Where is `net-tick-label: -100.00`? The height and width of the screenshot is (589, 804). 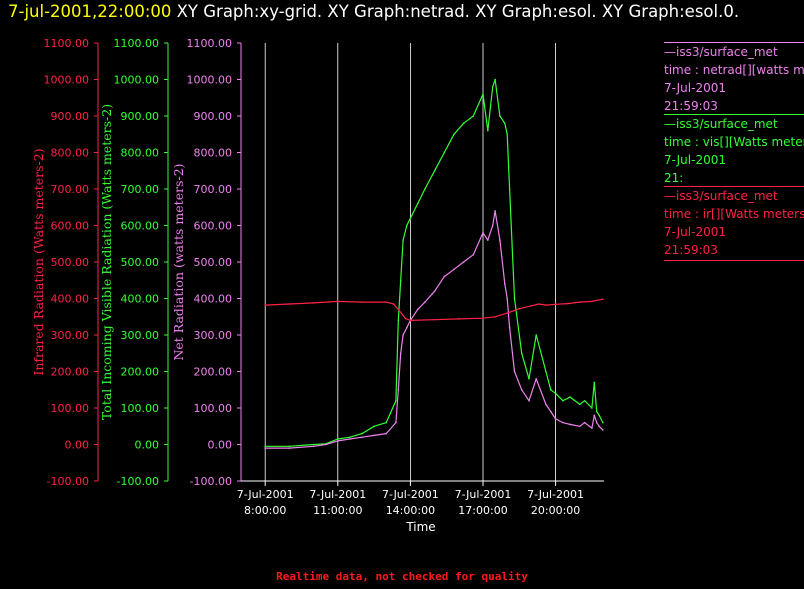
net-tick-label: -100.00 is located at coordinates (211, 481).